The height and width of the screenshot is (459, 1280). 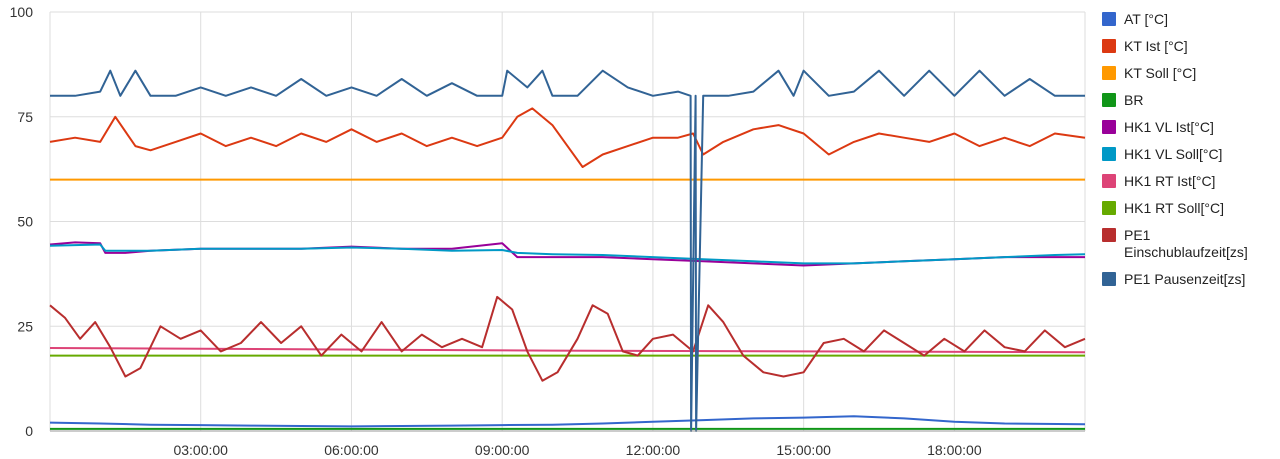 What do you see at coordinates (1156, 46) in the screenshot?
I see `legend-label: KT Ist [°C]` at bounding box center [1156, 46].